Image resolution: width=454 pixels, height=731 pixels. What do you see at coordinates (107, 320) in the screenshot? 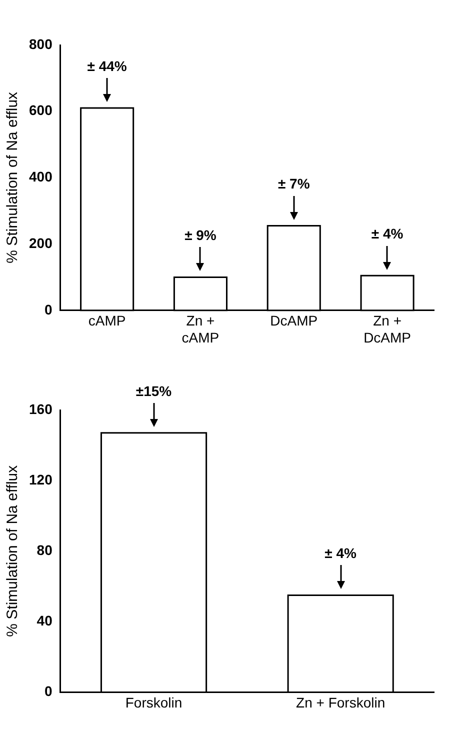
I see `x-tick-label: cAMP` at bounding box center [107, 320].